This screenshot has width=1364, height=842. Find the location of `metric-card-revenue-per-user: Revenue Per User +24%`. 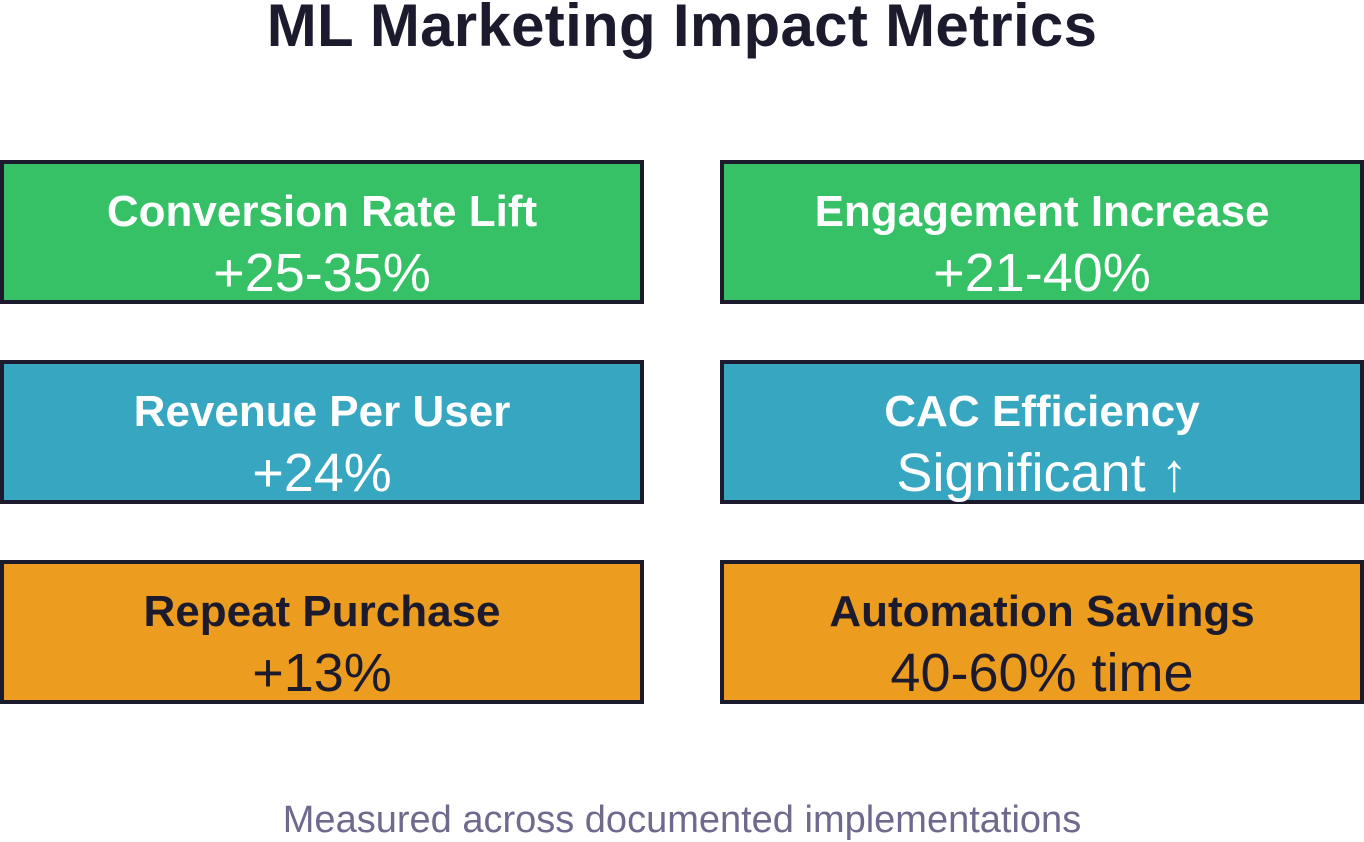

metric-card-revenue-per-user: Revenue Per User +24% is located at coordinates (322, 432).